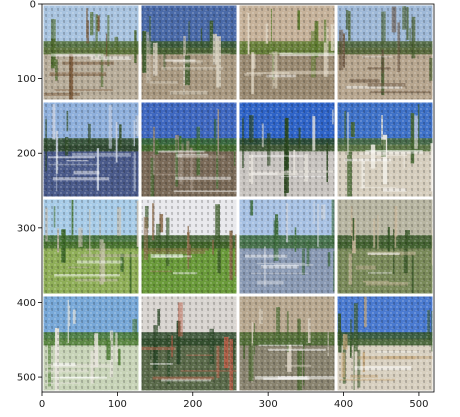 This screenshot has height=417, width=460. I want to click on y-tick-label: 400, so click(26, 303).